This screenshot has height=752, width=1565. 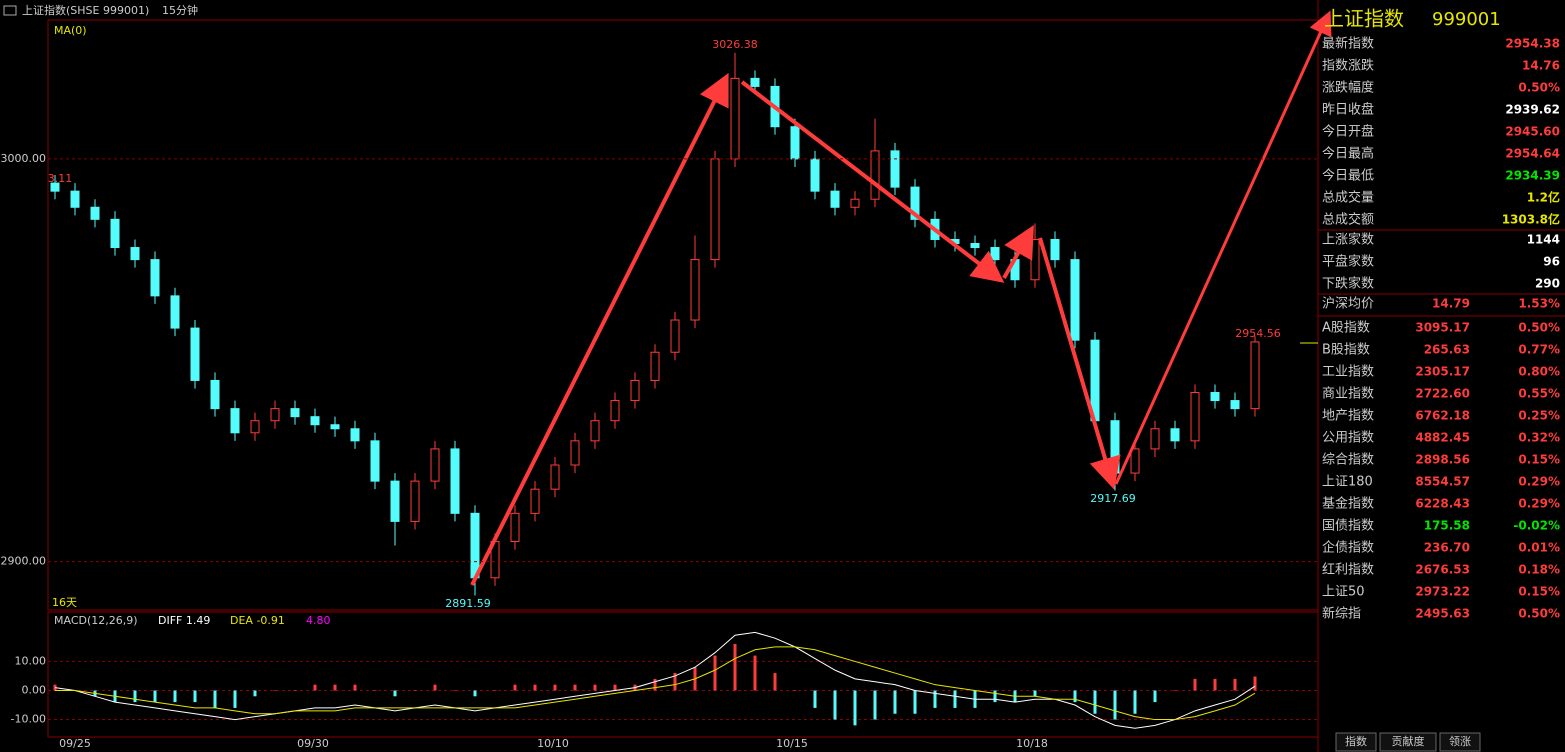 I want to click on index-name: 地产指数, so click(x=1348, y=416).